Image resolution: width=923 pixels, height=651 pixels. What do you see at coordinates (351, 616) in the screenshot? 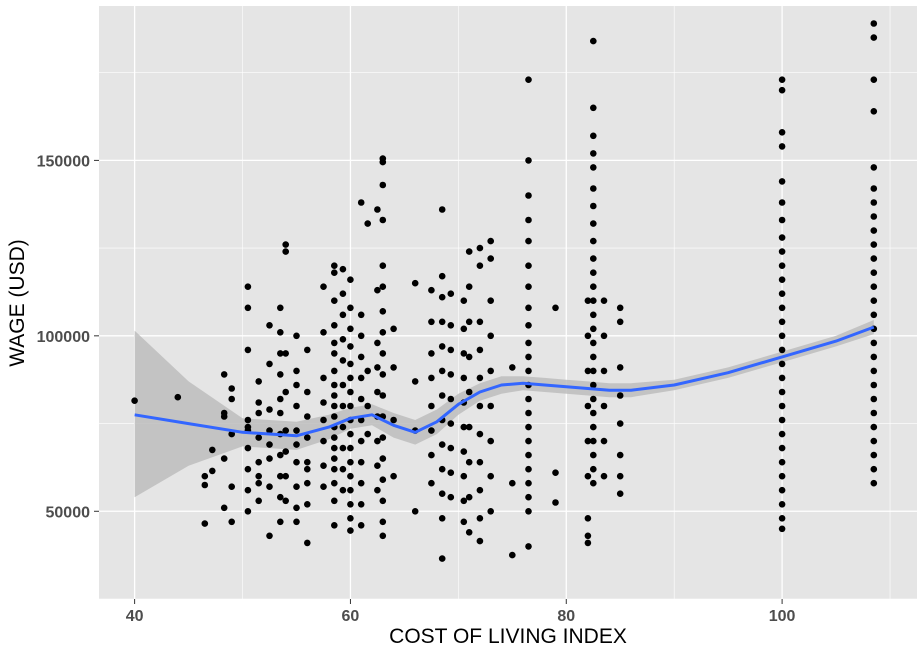
I see `x-tick-label: 60` at bounding box center [351, 616].